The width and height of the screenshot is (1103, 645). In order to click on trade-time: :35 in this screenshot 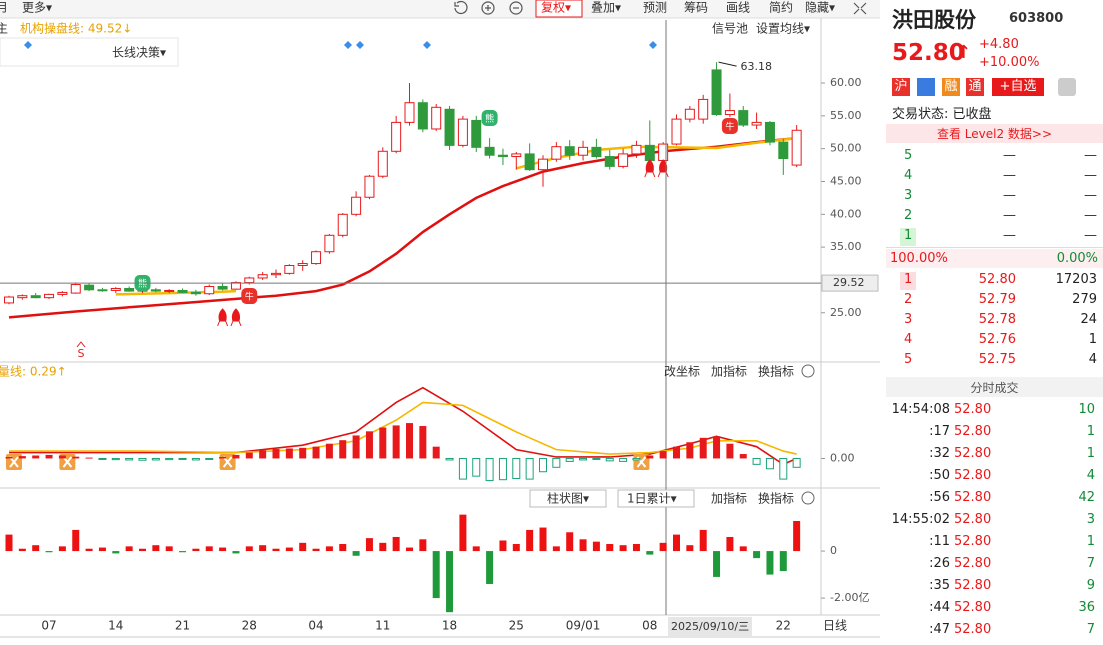, I will do `click(939, 585)`.